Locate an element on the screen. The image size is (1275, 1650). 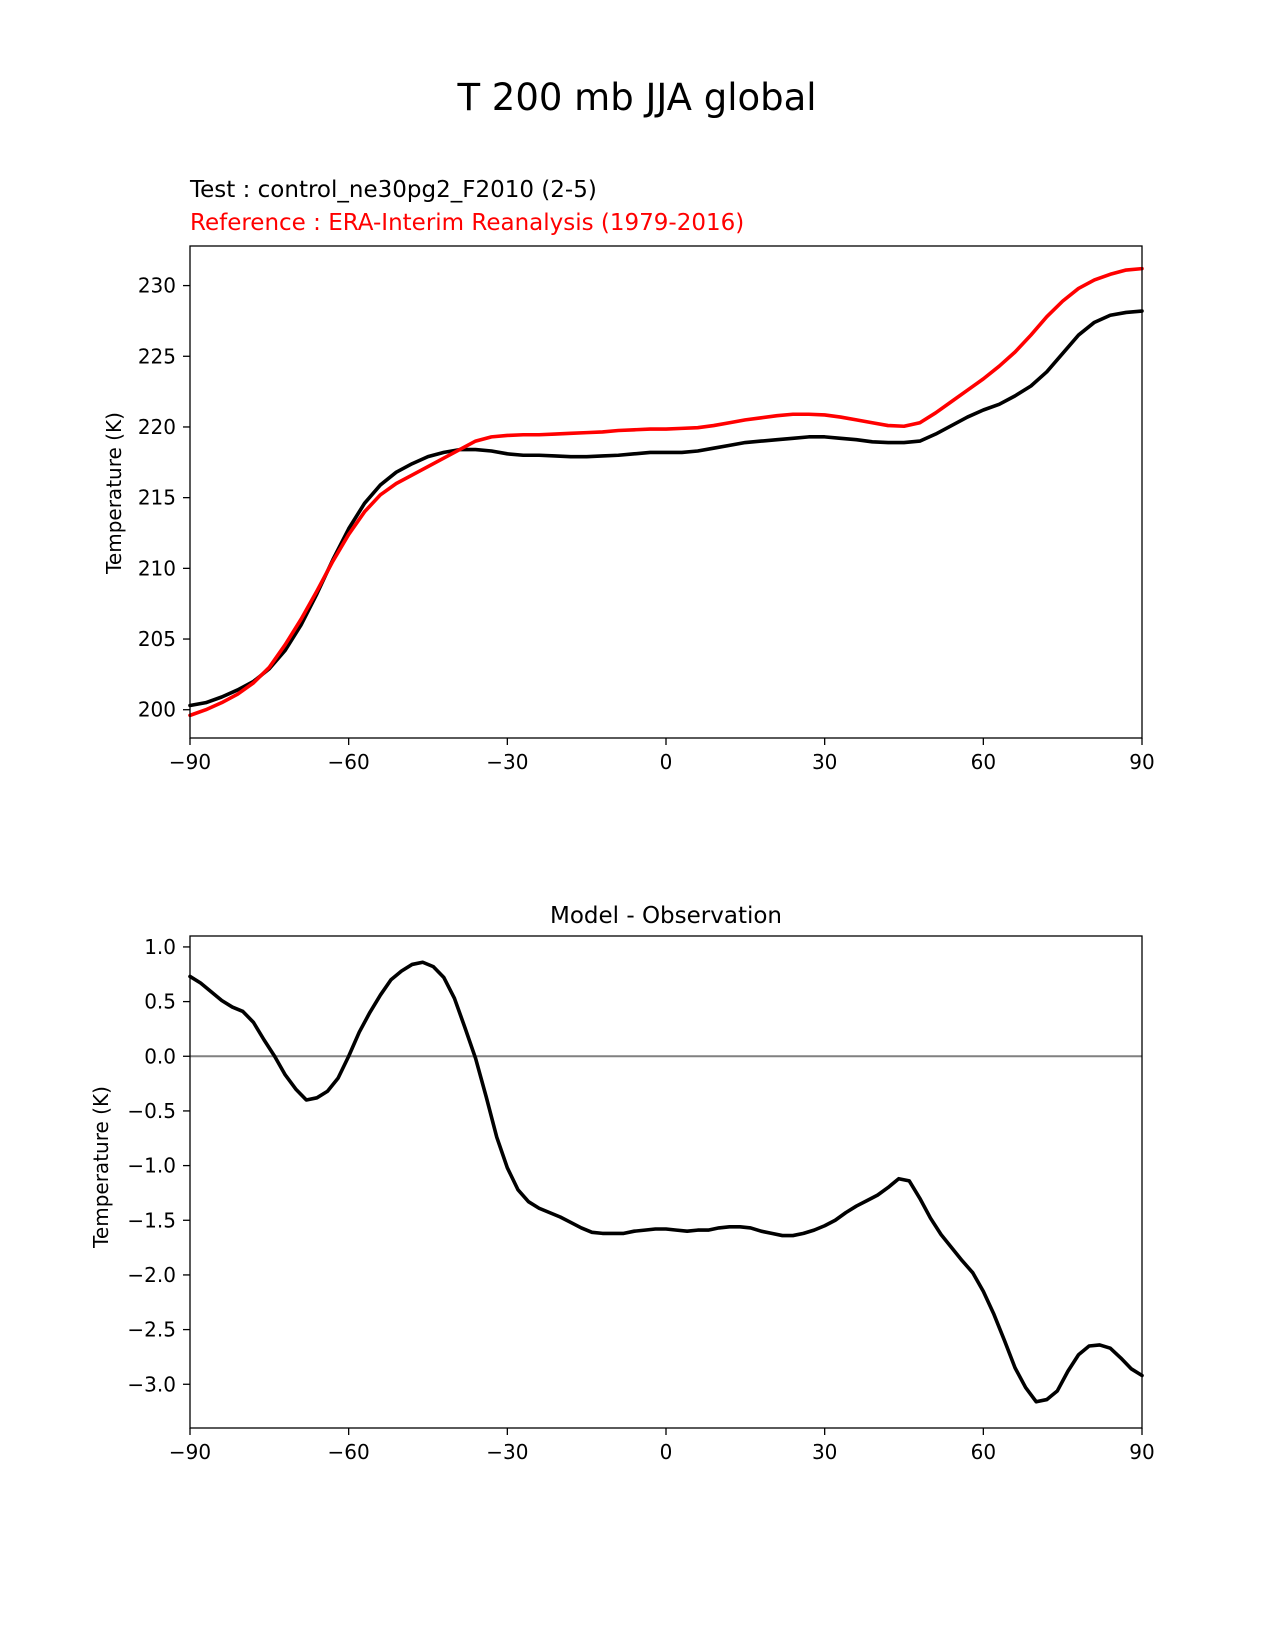
bottom-y-tick-label: −0.5 is located at coordinates (151, 1111).